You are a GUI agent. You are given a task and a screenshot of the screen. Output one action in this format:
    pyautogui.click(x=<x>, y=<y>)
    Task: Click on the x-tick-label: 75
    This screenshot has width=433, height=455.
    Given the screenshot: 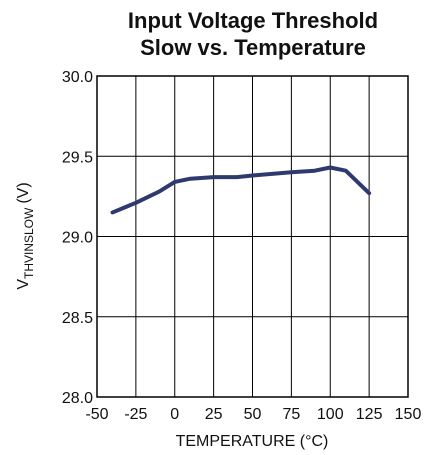 What is the action you would take?
    pyautogui.click(x=291, y=414)
    